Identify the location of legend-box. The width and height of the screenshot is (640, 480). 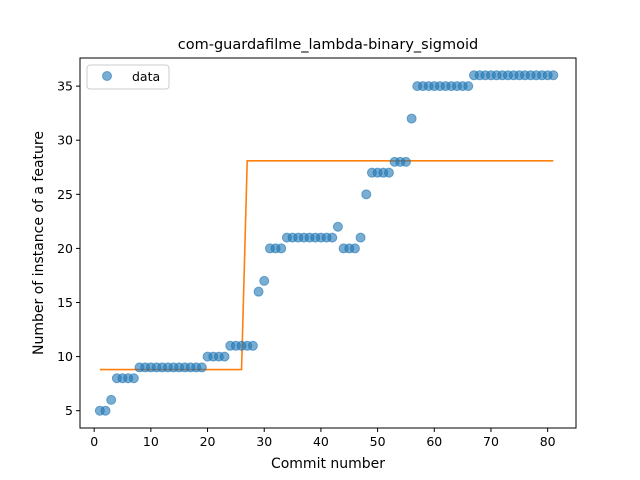
(128, 77).